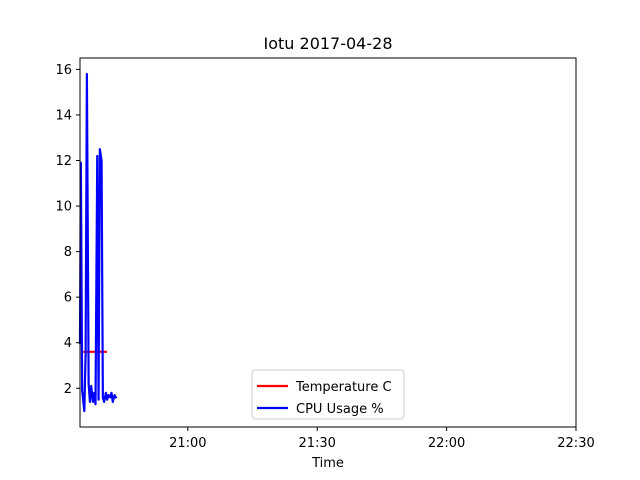 Image resolution: width=640 pixels, height=480 pixels. Describe the element at coordinates (382, 439) in the screenshot. I see `x-axis: 21:00 21:30 22:00 22:30` at that location.